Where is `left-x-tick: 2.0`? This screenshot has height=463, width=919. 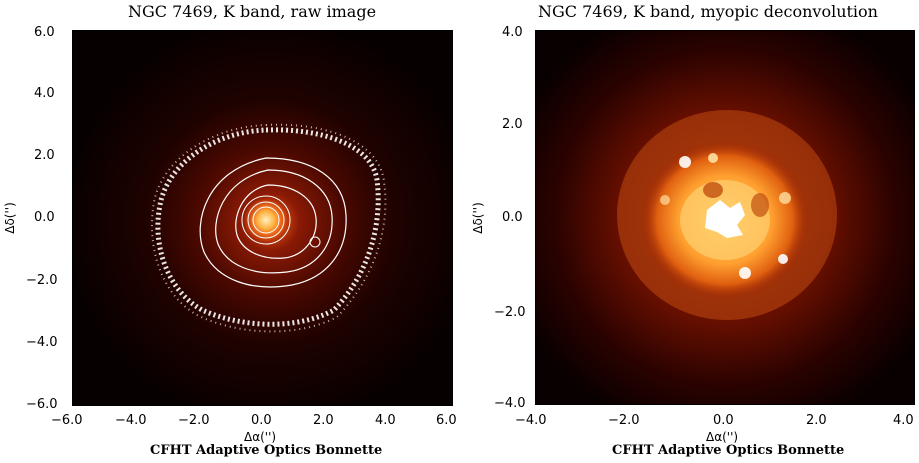
left-x-tick: 2.0 is located at coordinates (323, 420).